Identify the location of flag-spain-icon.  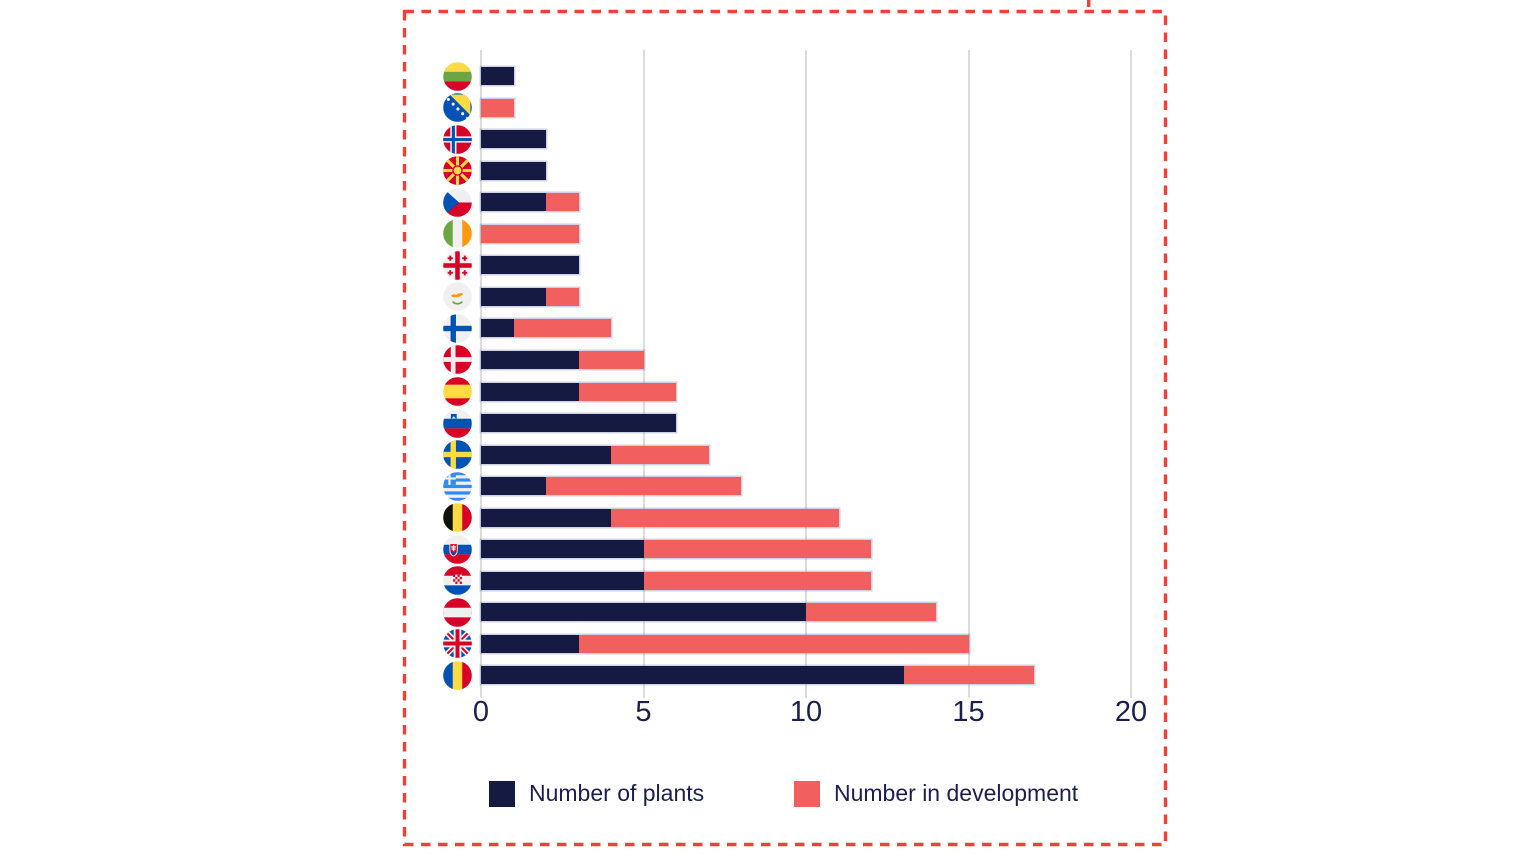
(457, 391).